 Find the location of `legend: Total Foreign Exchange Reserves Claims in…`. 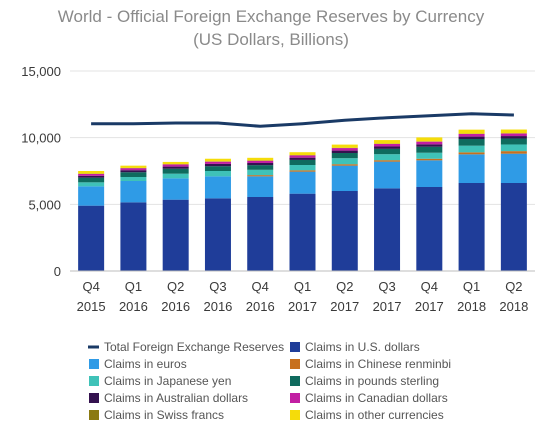

legend: Total Foreign Exchange Reserves Claims in… is located at coordinates (269, 381).